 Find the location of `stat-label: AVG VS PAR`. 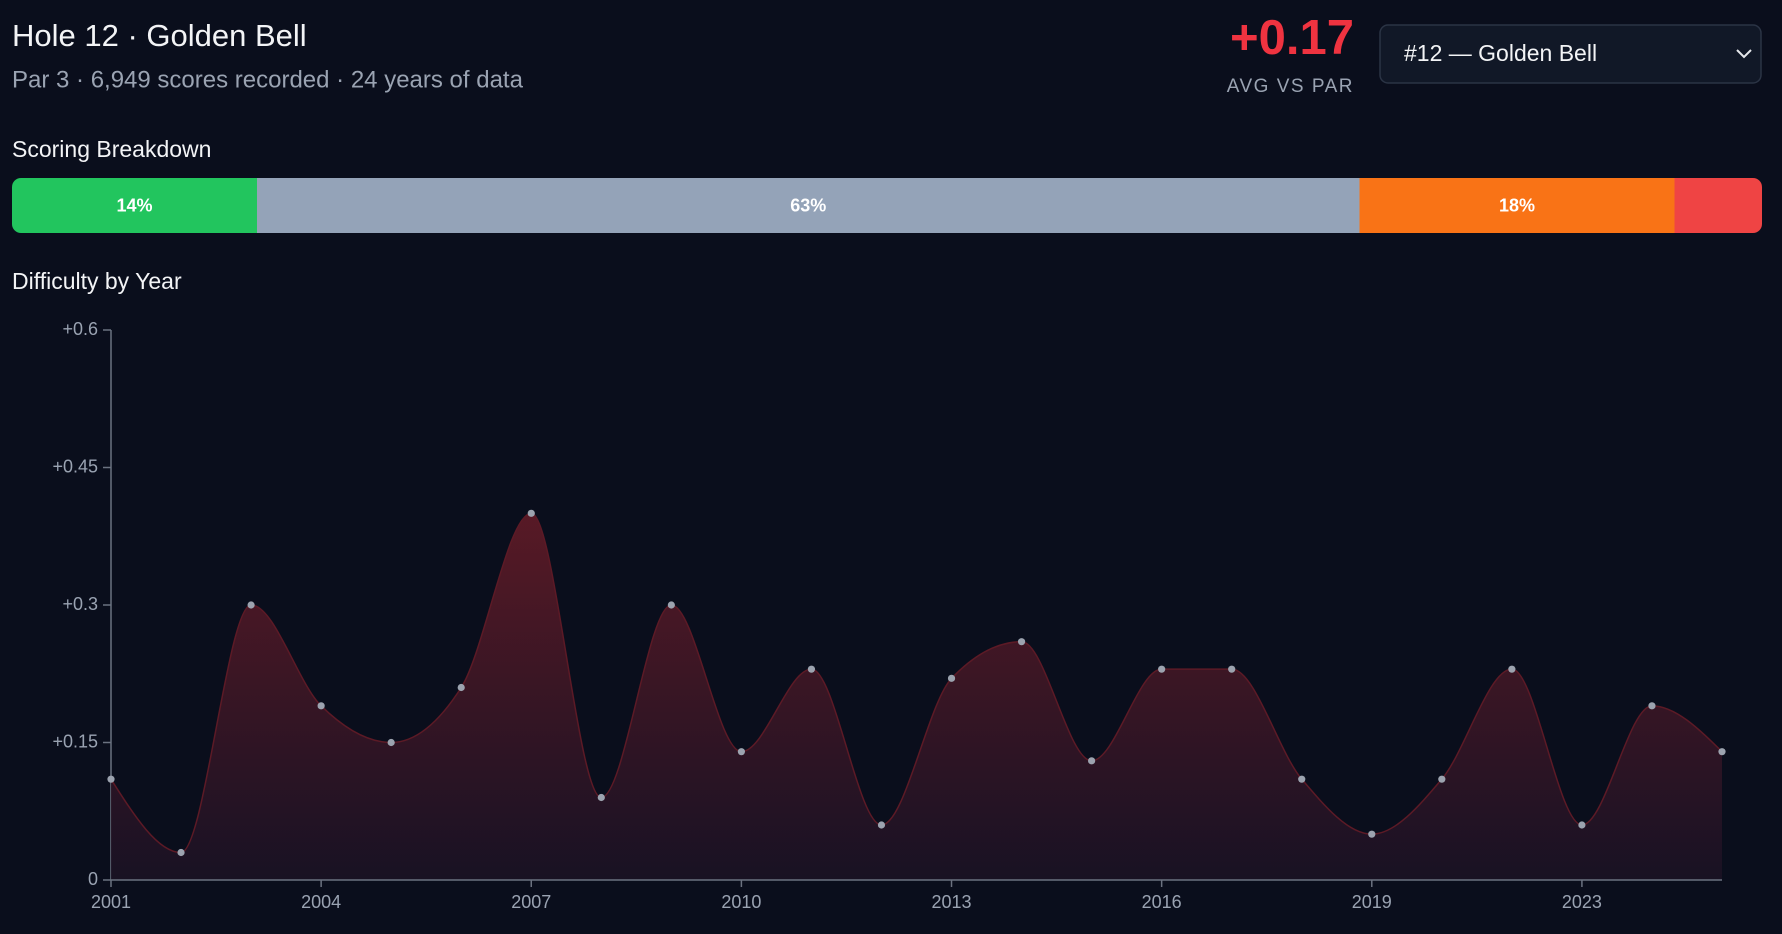

stat-label: AVG VS PAR is located at coordinates (1290, 86).